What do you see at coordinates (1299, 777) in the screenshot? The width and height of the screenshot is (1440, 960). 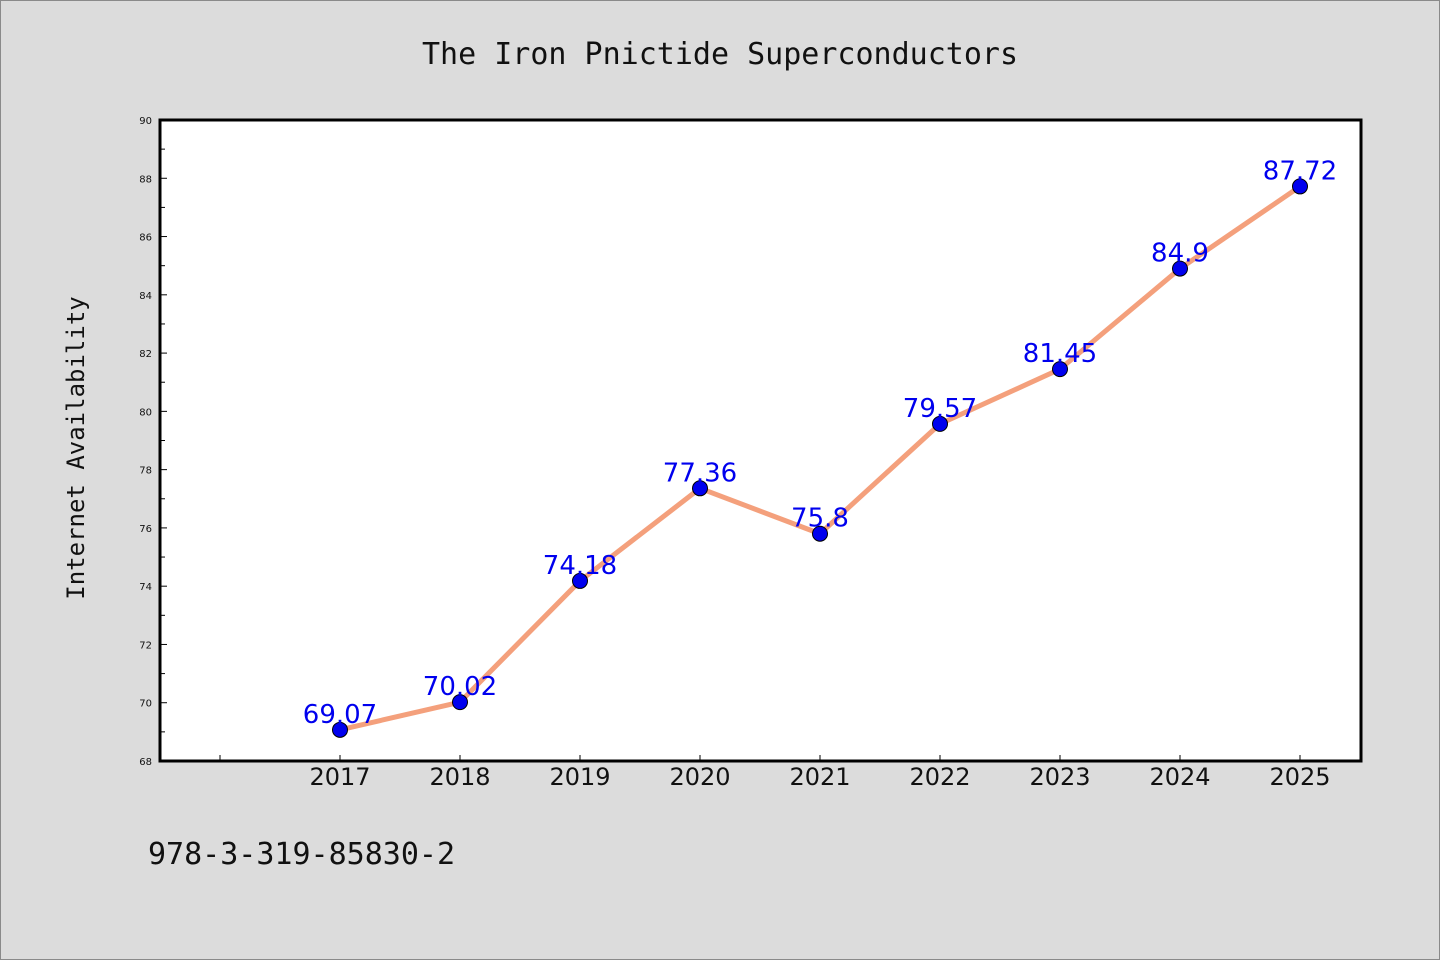 I see `x-tick-label: 2025` at bounding box center [1299, 777].